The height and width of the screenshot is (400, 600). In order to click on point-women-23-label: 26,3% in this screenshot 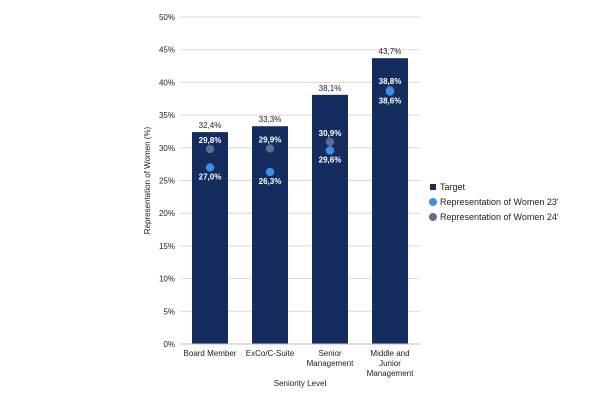, I will do `click(270, 181)`.